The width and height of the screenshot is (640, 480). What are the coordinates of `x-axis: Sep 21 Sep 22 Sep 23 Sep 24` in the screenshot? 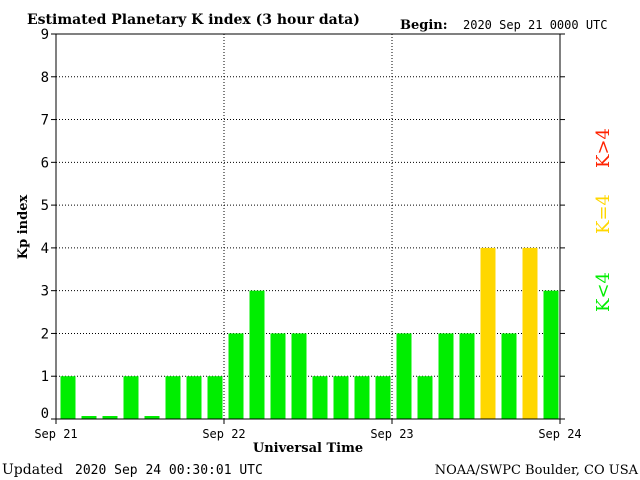 It's located at (308, 430).